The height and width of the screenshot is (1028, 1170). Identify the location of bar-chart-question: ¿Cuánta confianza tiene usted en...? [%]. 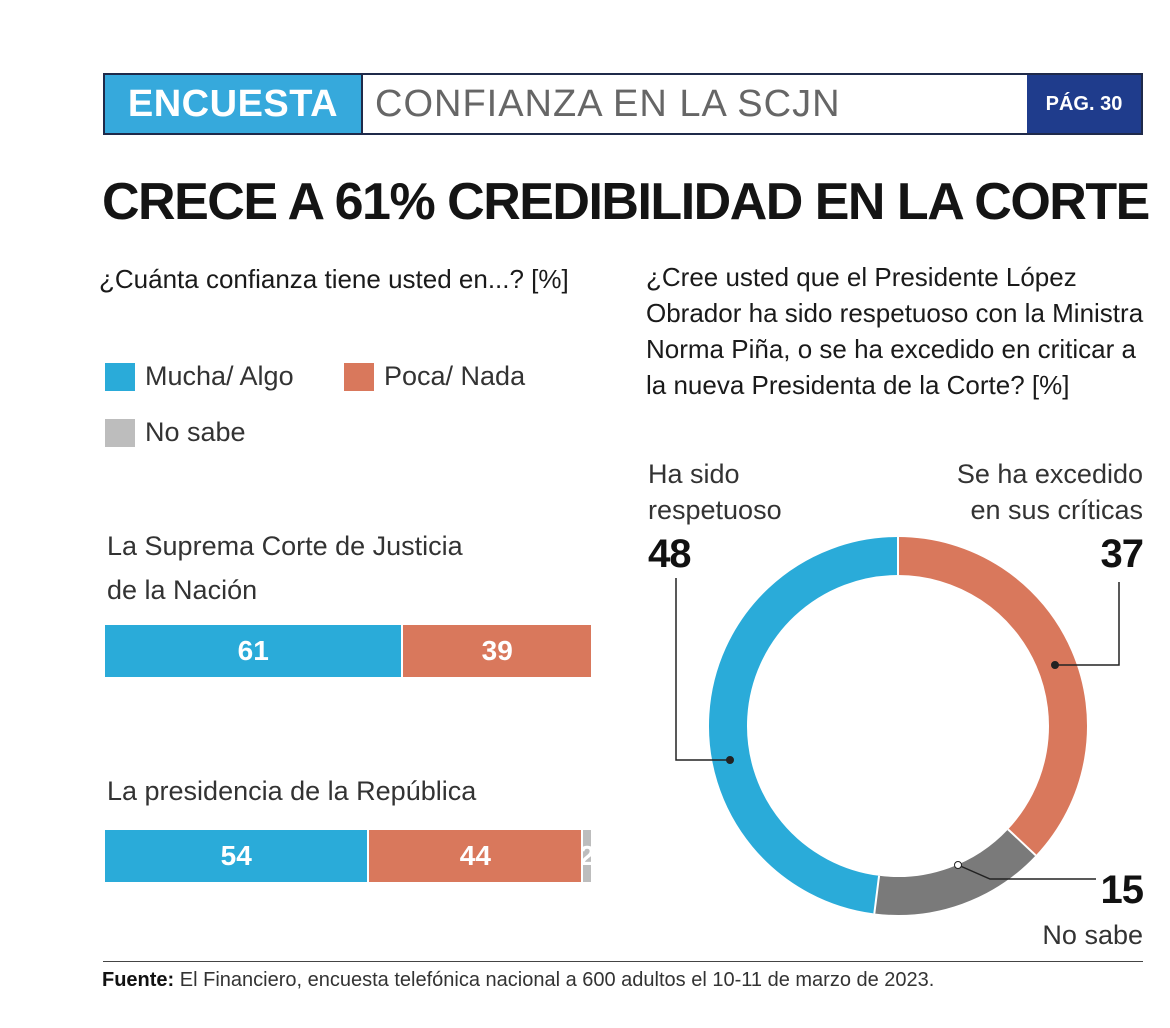
(334, 279).